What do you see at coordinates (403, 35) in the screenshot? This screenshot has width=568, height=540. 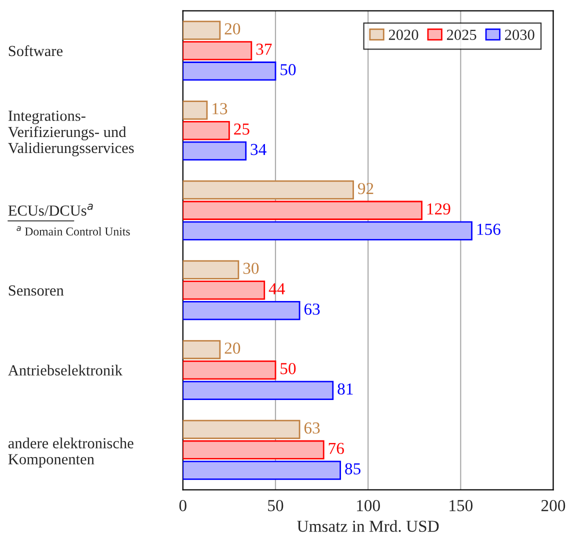 I see `legend-label: 2020` at bounding box center [403, 35].